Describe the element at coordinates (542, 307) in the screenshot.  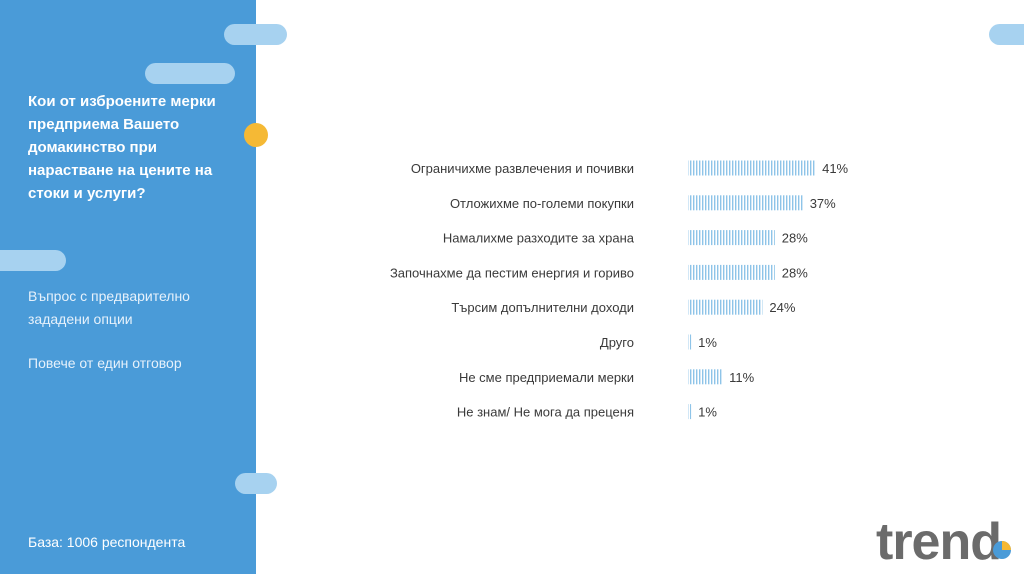
I see `category-label: Търсим допълнителни доходи` at that location.